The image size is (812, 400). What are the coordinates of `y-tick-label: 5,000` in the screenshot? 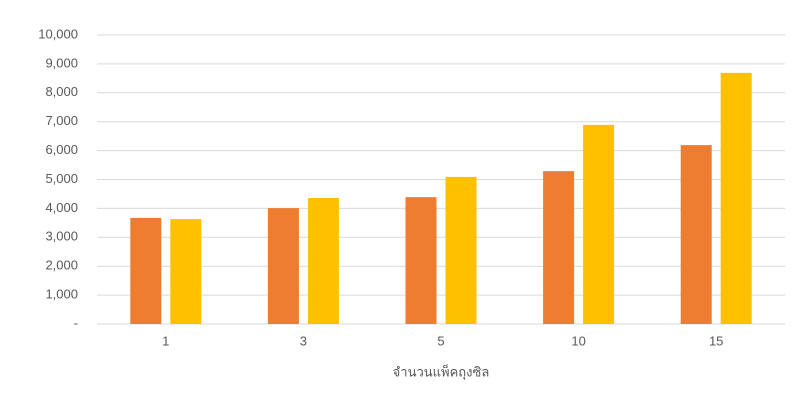 It's located at (61, 178).